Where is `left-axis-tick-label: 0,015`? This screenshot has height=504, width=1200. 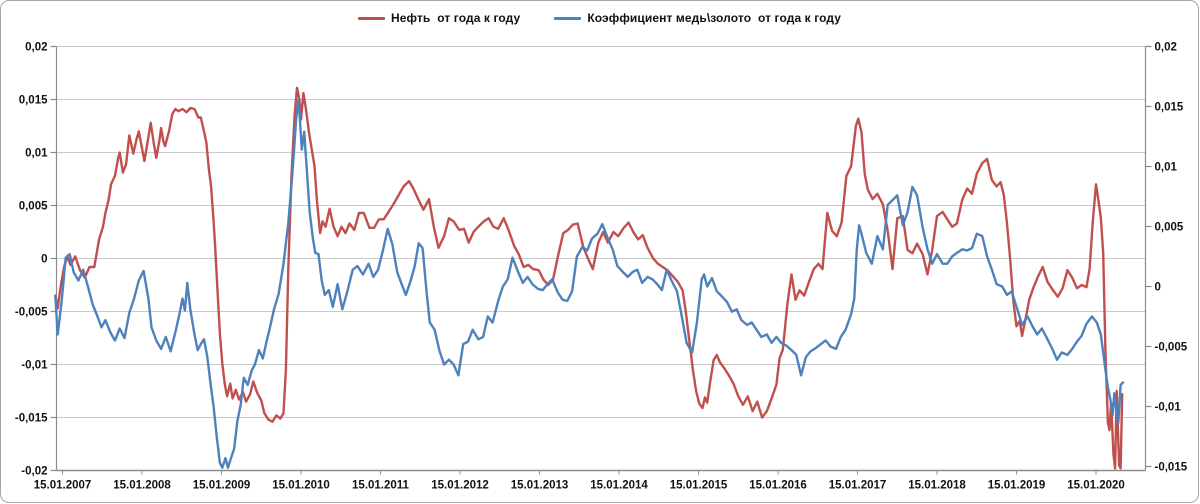
left-axis-tick-label: 0,015 is located at coordinates (33, 101).